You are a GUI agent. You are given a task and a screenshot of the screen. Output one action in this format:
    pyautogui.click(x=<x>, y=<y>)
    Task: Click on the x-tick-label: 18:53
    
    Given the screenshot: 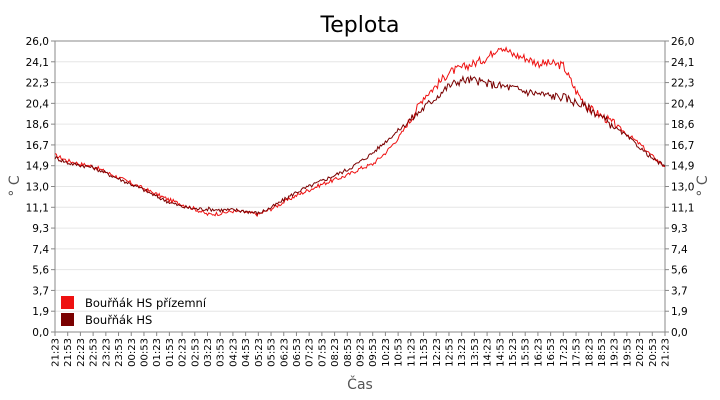 What is the action you would take?
    pyautogui.click(x=602, y=352)
    